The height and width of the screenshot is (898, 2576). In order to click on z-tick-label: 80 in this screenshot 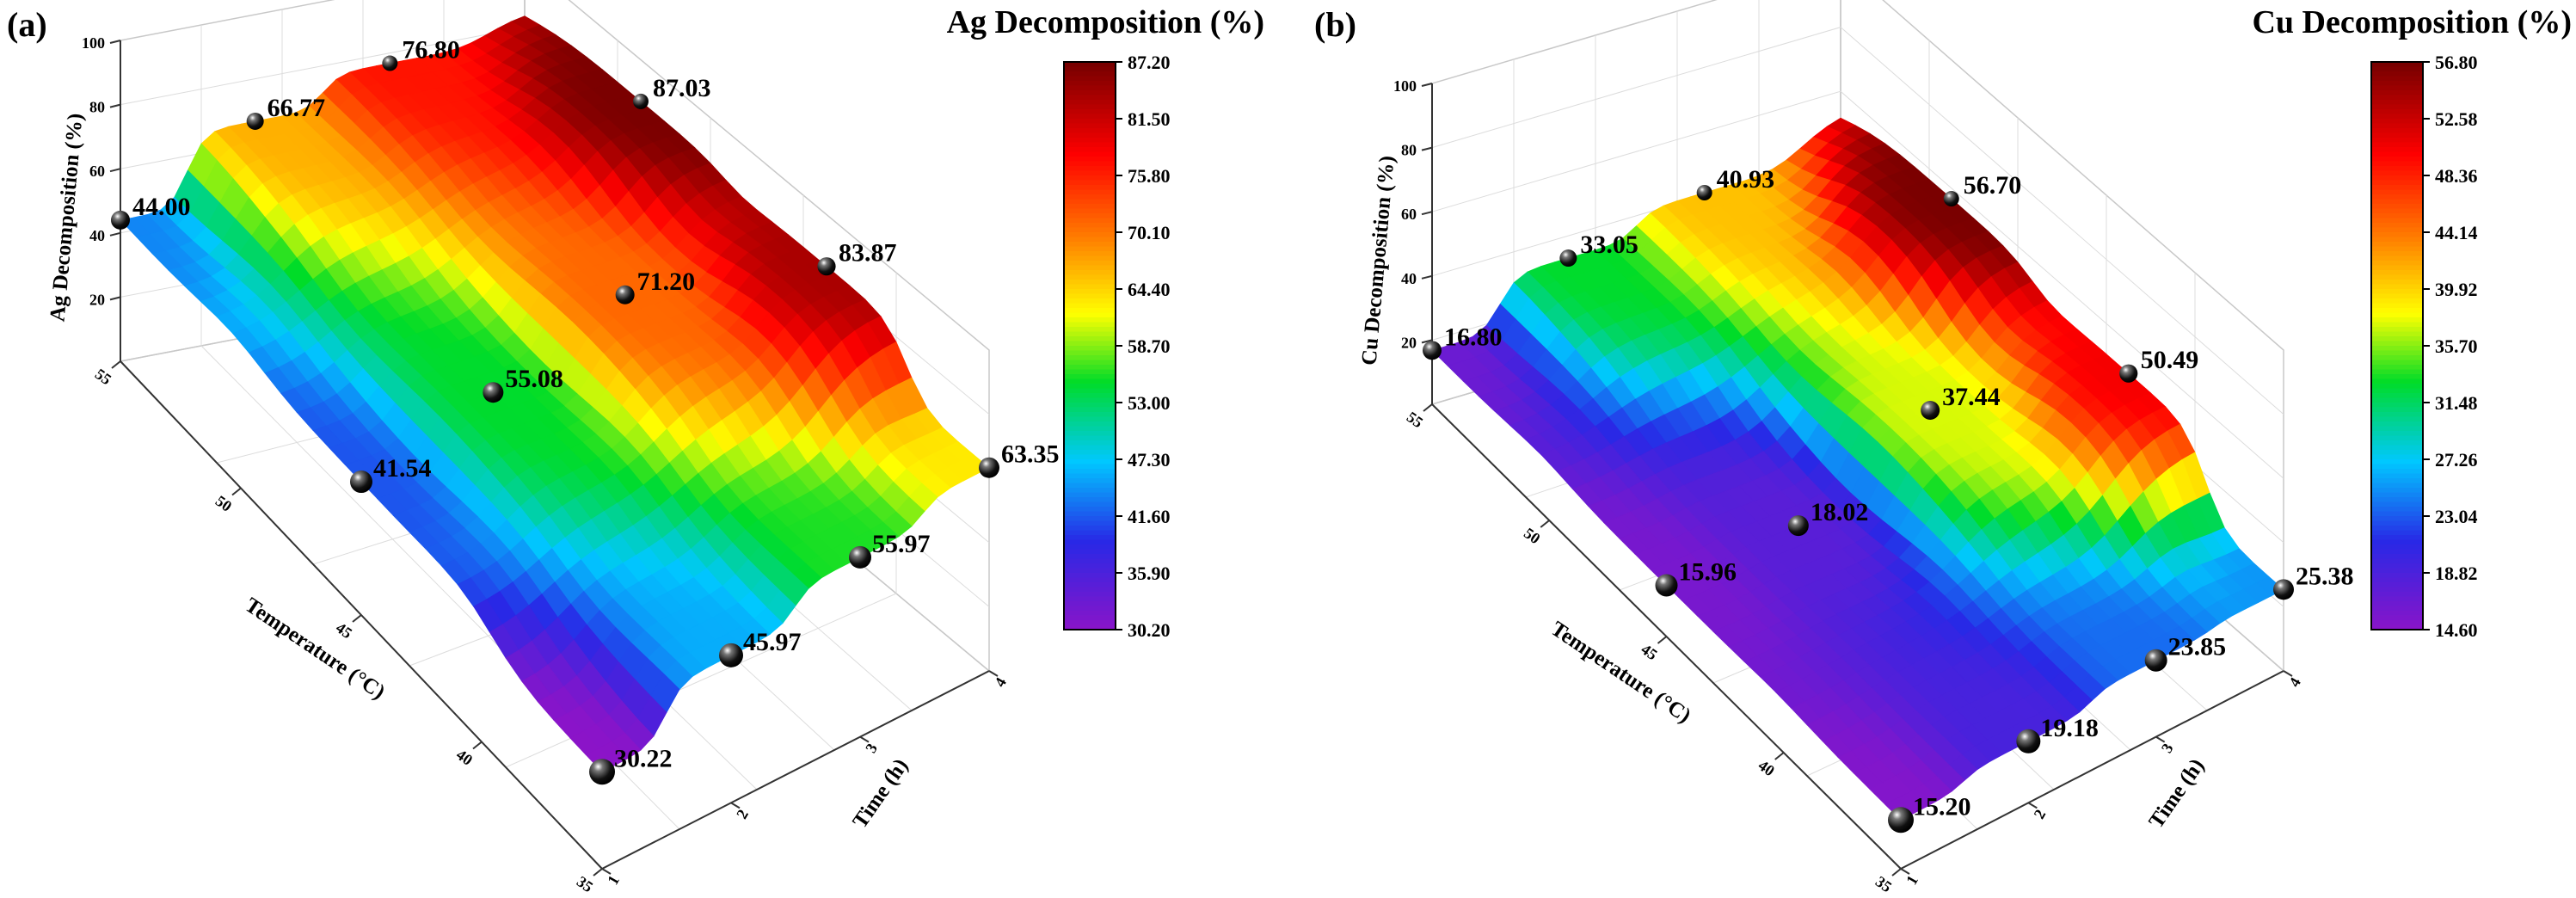, I will do `click(1409, 150)`.